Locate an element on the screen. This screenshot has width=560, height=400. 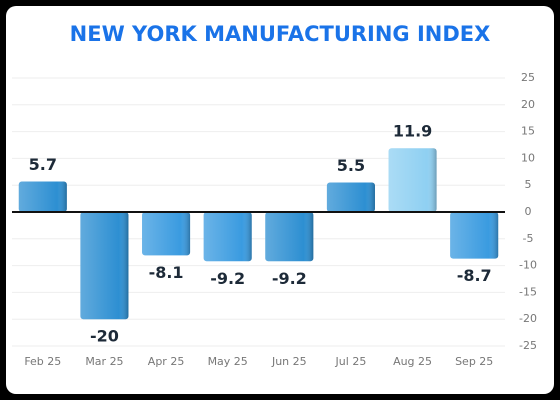
chart-title: NEW YORK MANUFACTURING INDEX is located at coordinates (280, 34).